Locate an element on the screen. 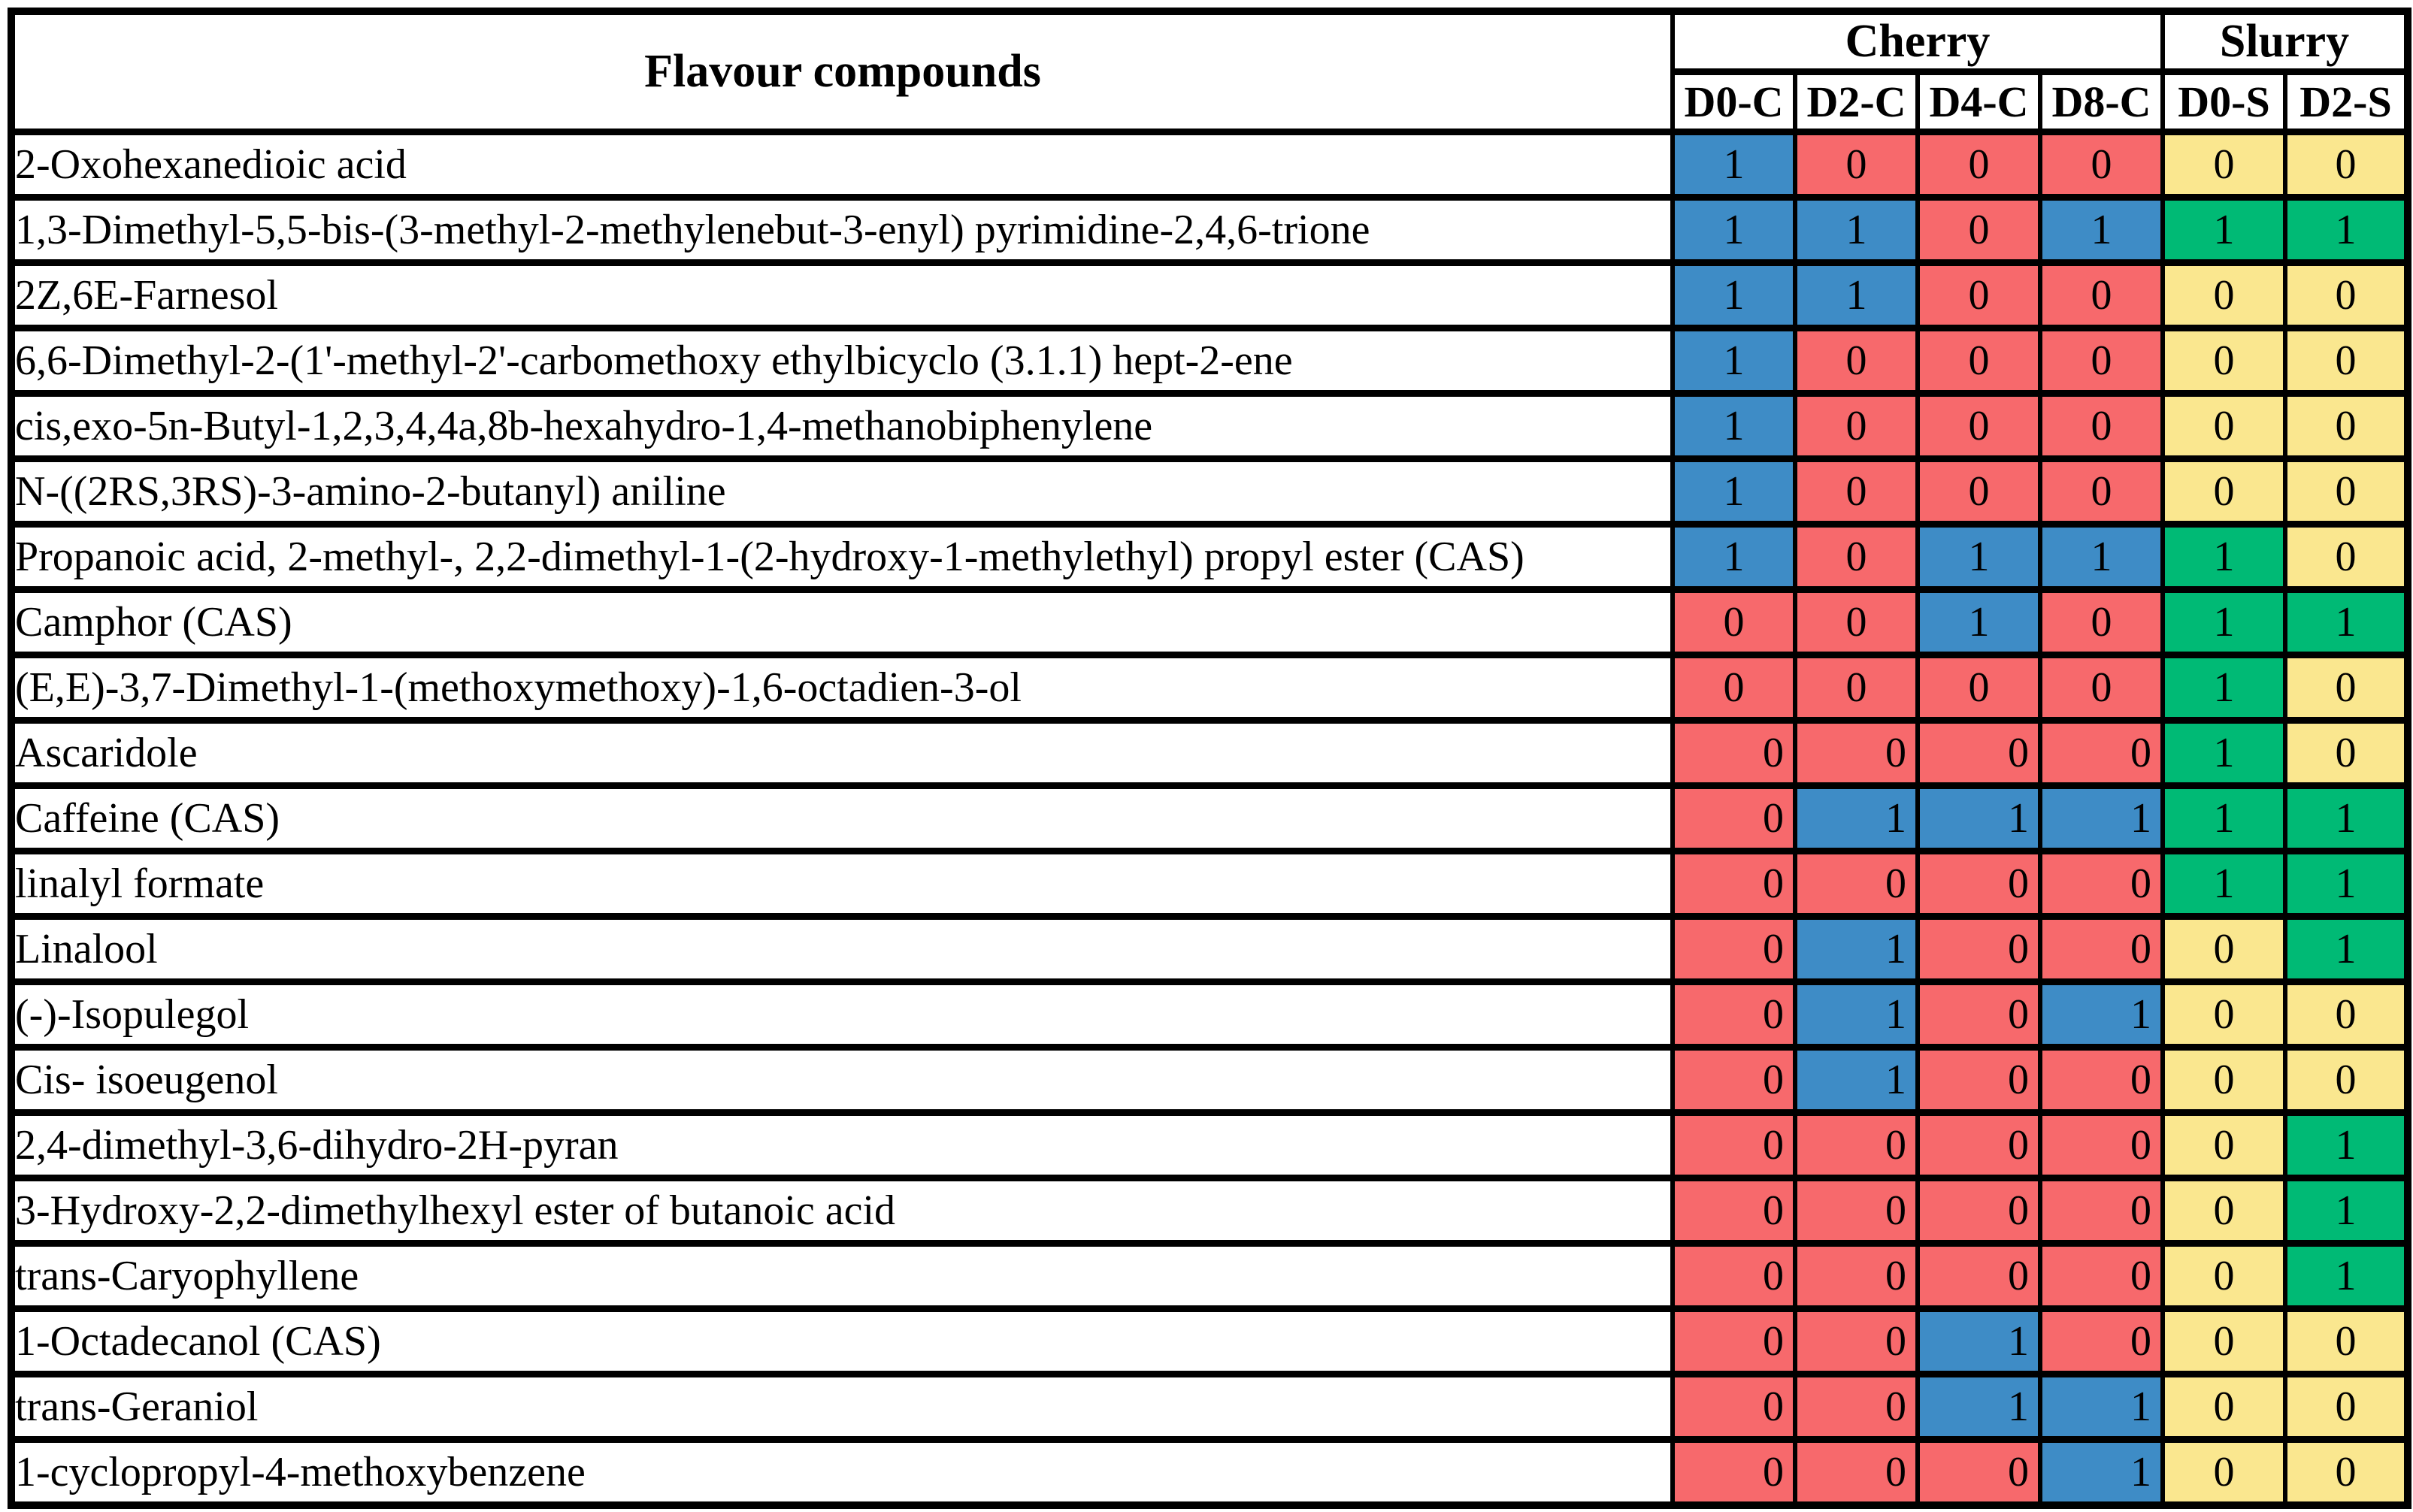 This screenshot has height=1512, width=2413. table-row: trans-Geraniol 0 0 1 1 0 0 is located at coordinates (1210, 1407).